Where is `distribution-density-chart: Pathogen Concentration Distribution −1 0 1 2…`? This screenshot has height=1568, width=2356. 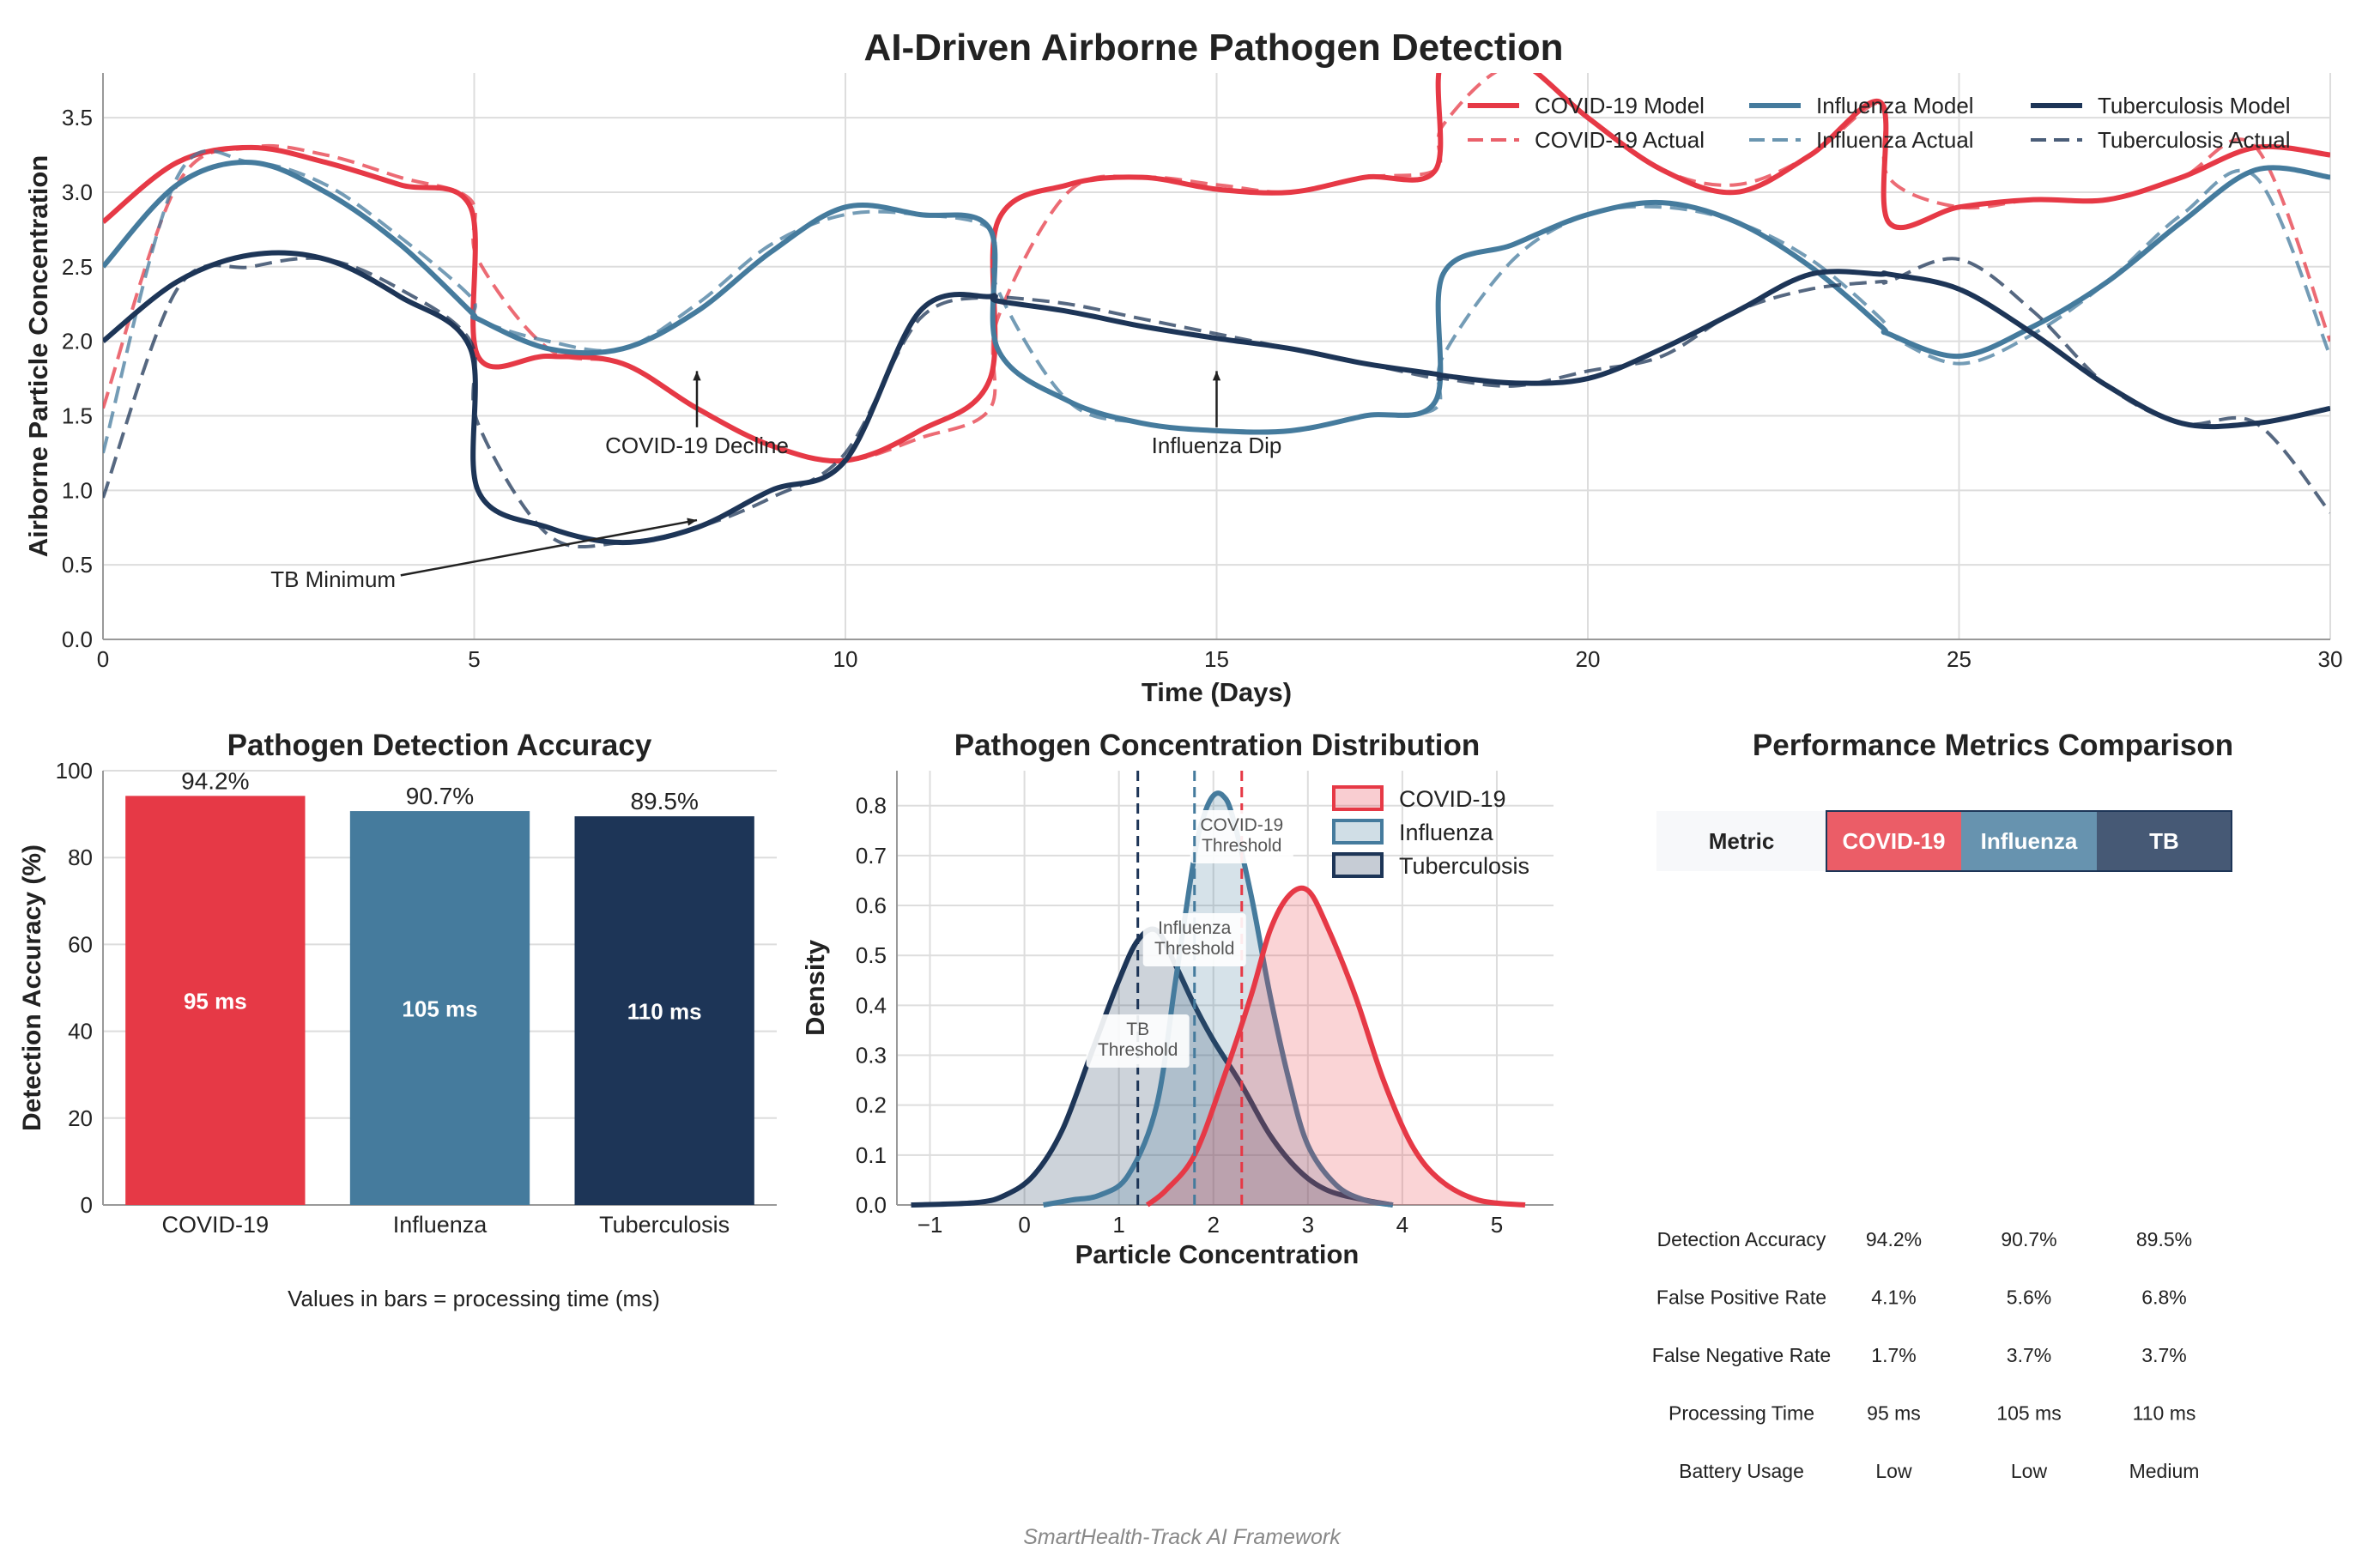 distribution-density-chart: Pathogen Concentration Distribution −1 0 1 2… is located at coordinates (1177, 999).